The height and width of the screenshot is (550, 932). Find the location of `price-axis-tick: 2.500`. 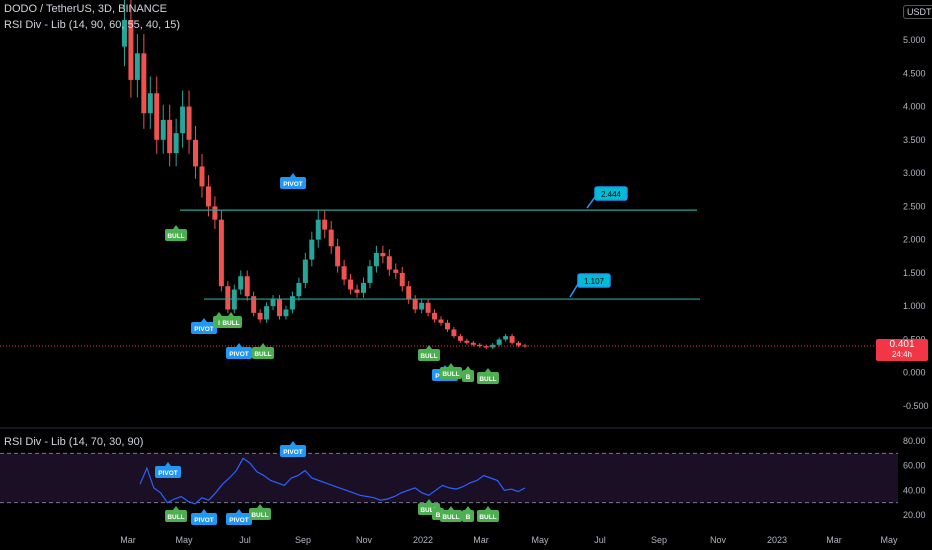

price-axis-tick: 2.500 is located at coordinates (914, 206).